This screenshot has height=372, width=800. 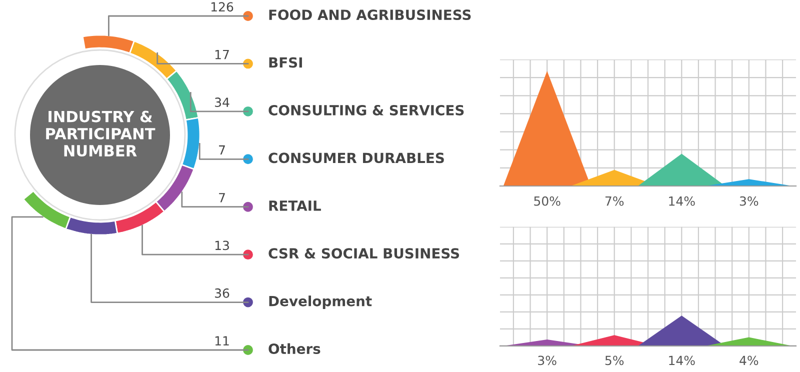 What do you see at coordinates (285, 62) in the screenshot?
I see `category-label: BFSI` at bounding box center [285, 62].